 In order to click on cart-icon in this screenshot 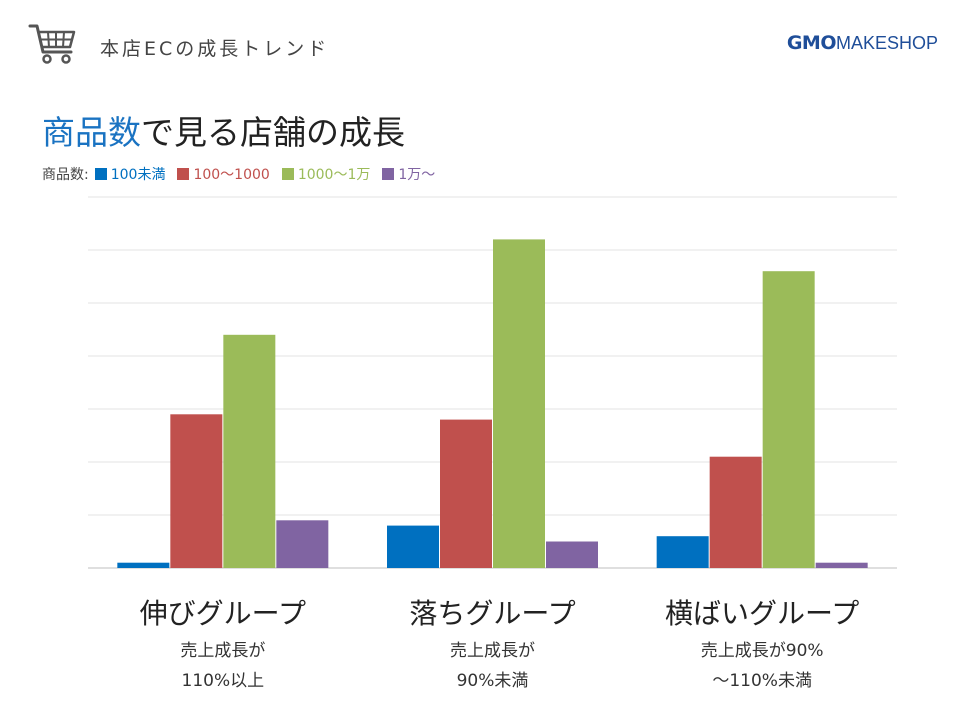, I will do `click(52, 44)`.